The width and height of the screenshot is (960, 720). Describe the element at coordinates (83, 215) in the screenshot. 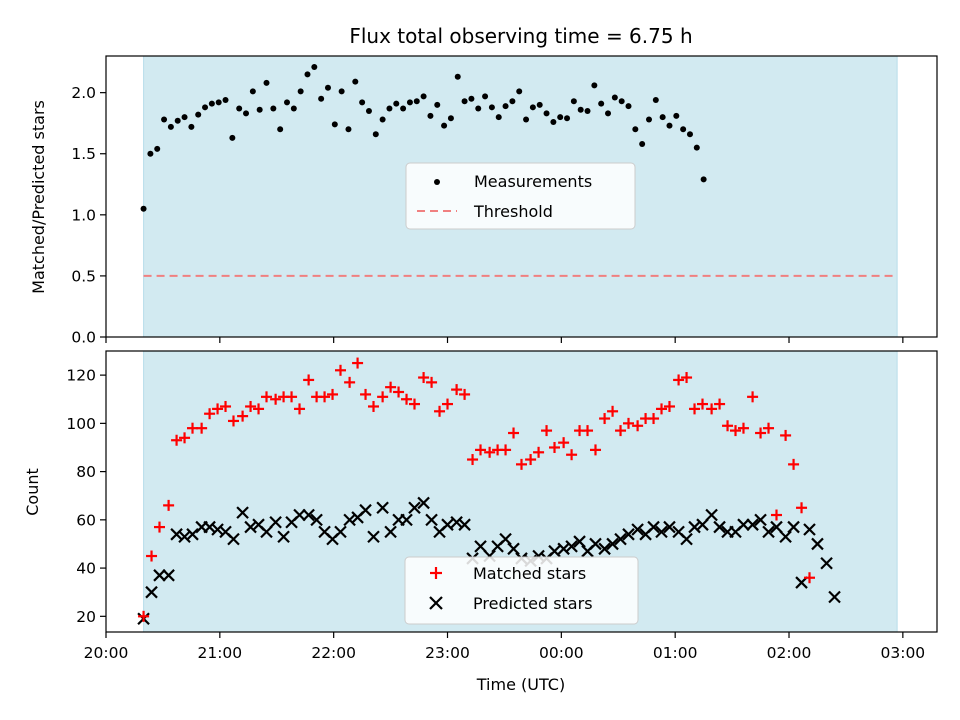

I see `y-tick-label: 1.0` at that location.